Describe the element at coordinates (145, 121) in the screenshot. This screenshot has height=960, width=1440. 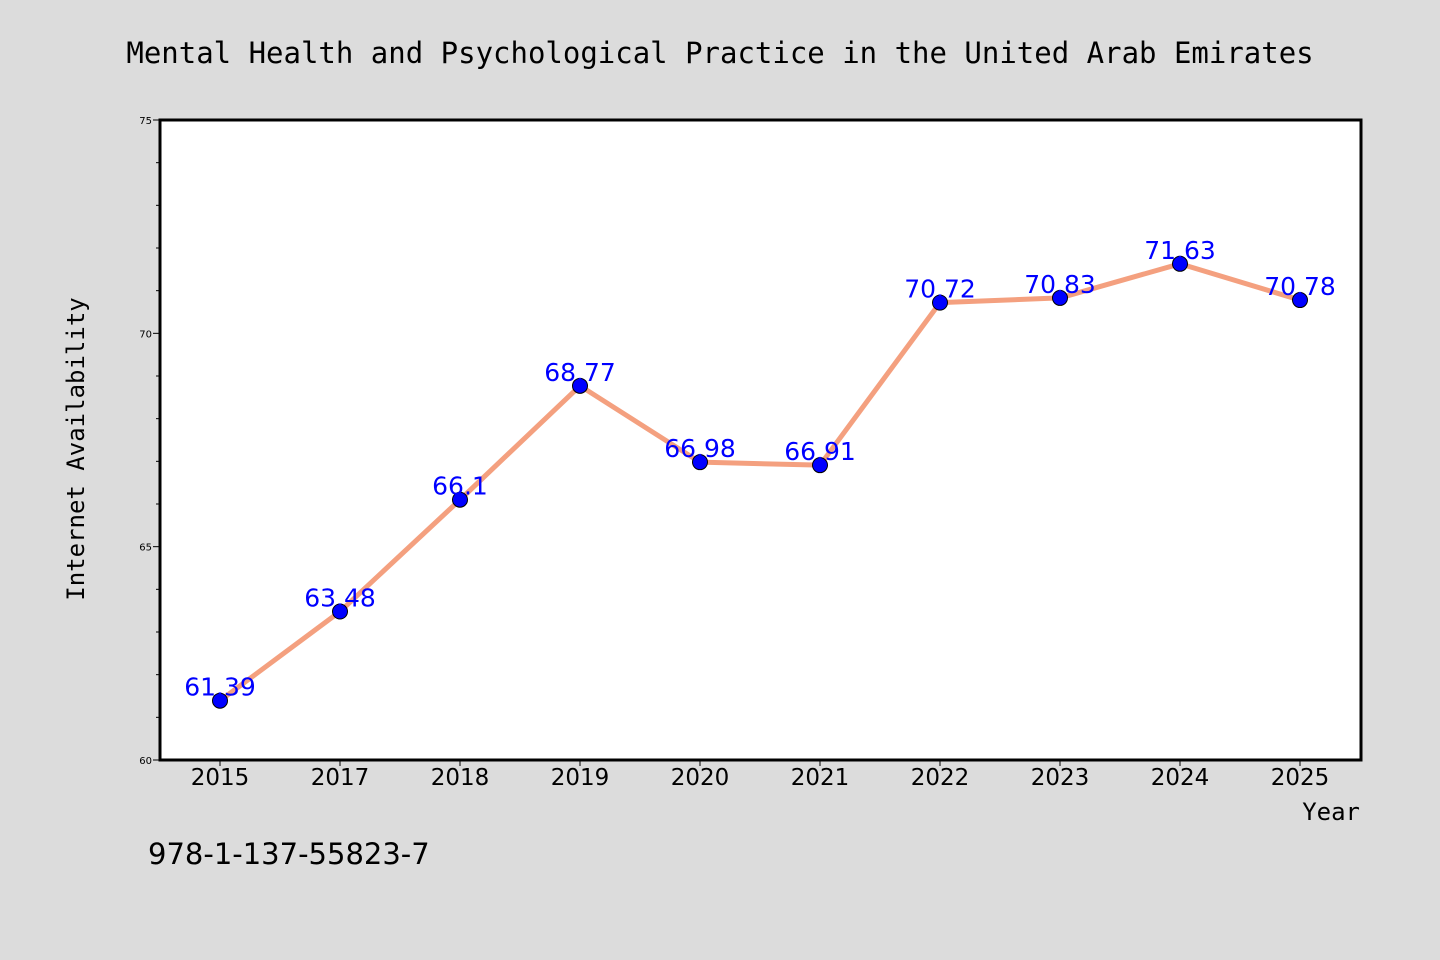
I see `y-tick-label: 75` at that location.